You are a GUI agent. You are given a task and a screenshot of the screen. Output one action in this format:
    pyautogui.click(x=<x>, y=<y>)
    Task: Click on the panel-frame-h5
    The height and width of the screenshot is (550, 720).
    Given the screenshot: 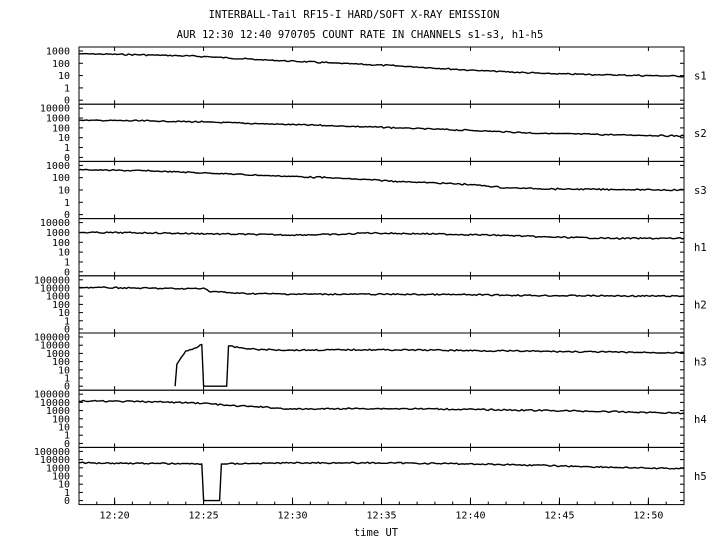 What is the action you would take?
    pyautogui.click(x=381, y=476)
    